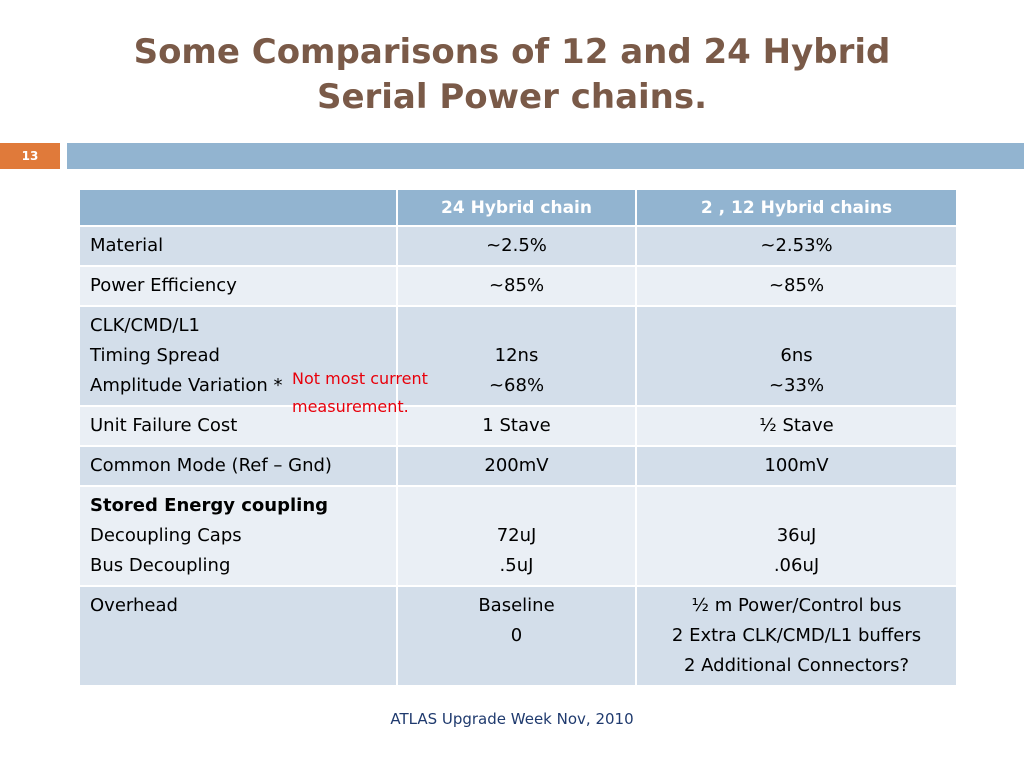 This screenshot has height=768, width=1024. I want to click on row-label-text: Overhead, so click(134, 605).